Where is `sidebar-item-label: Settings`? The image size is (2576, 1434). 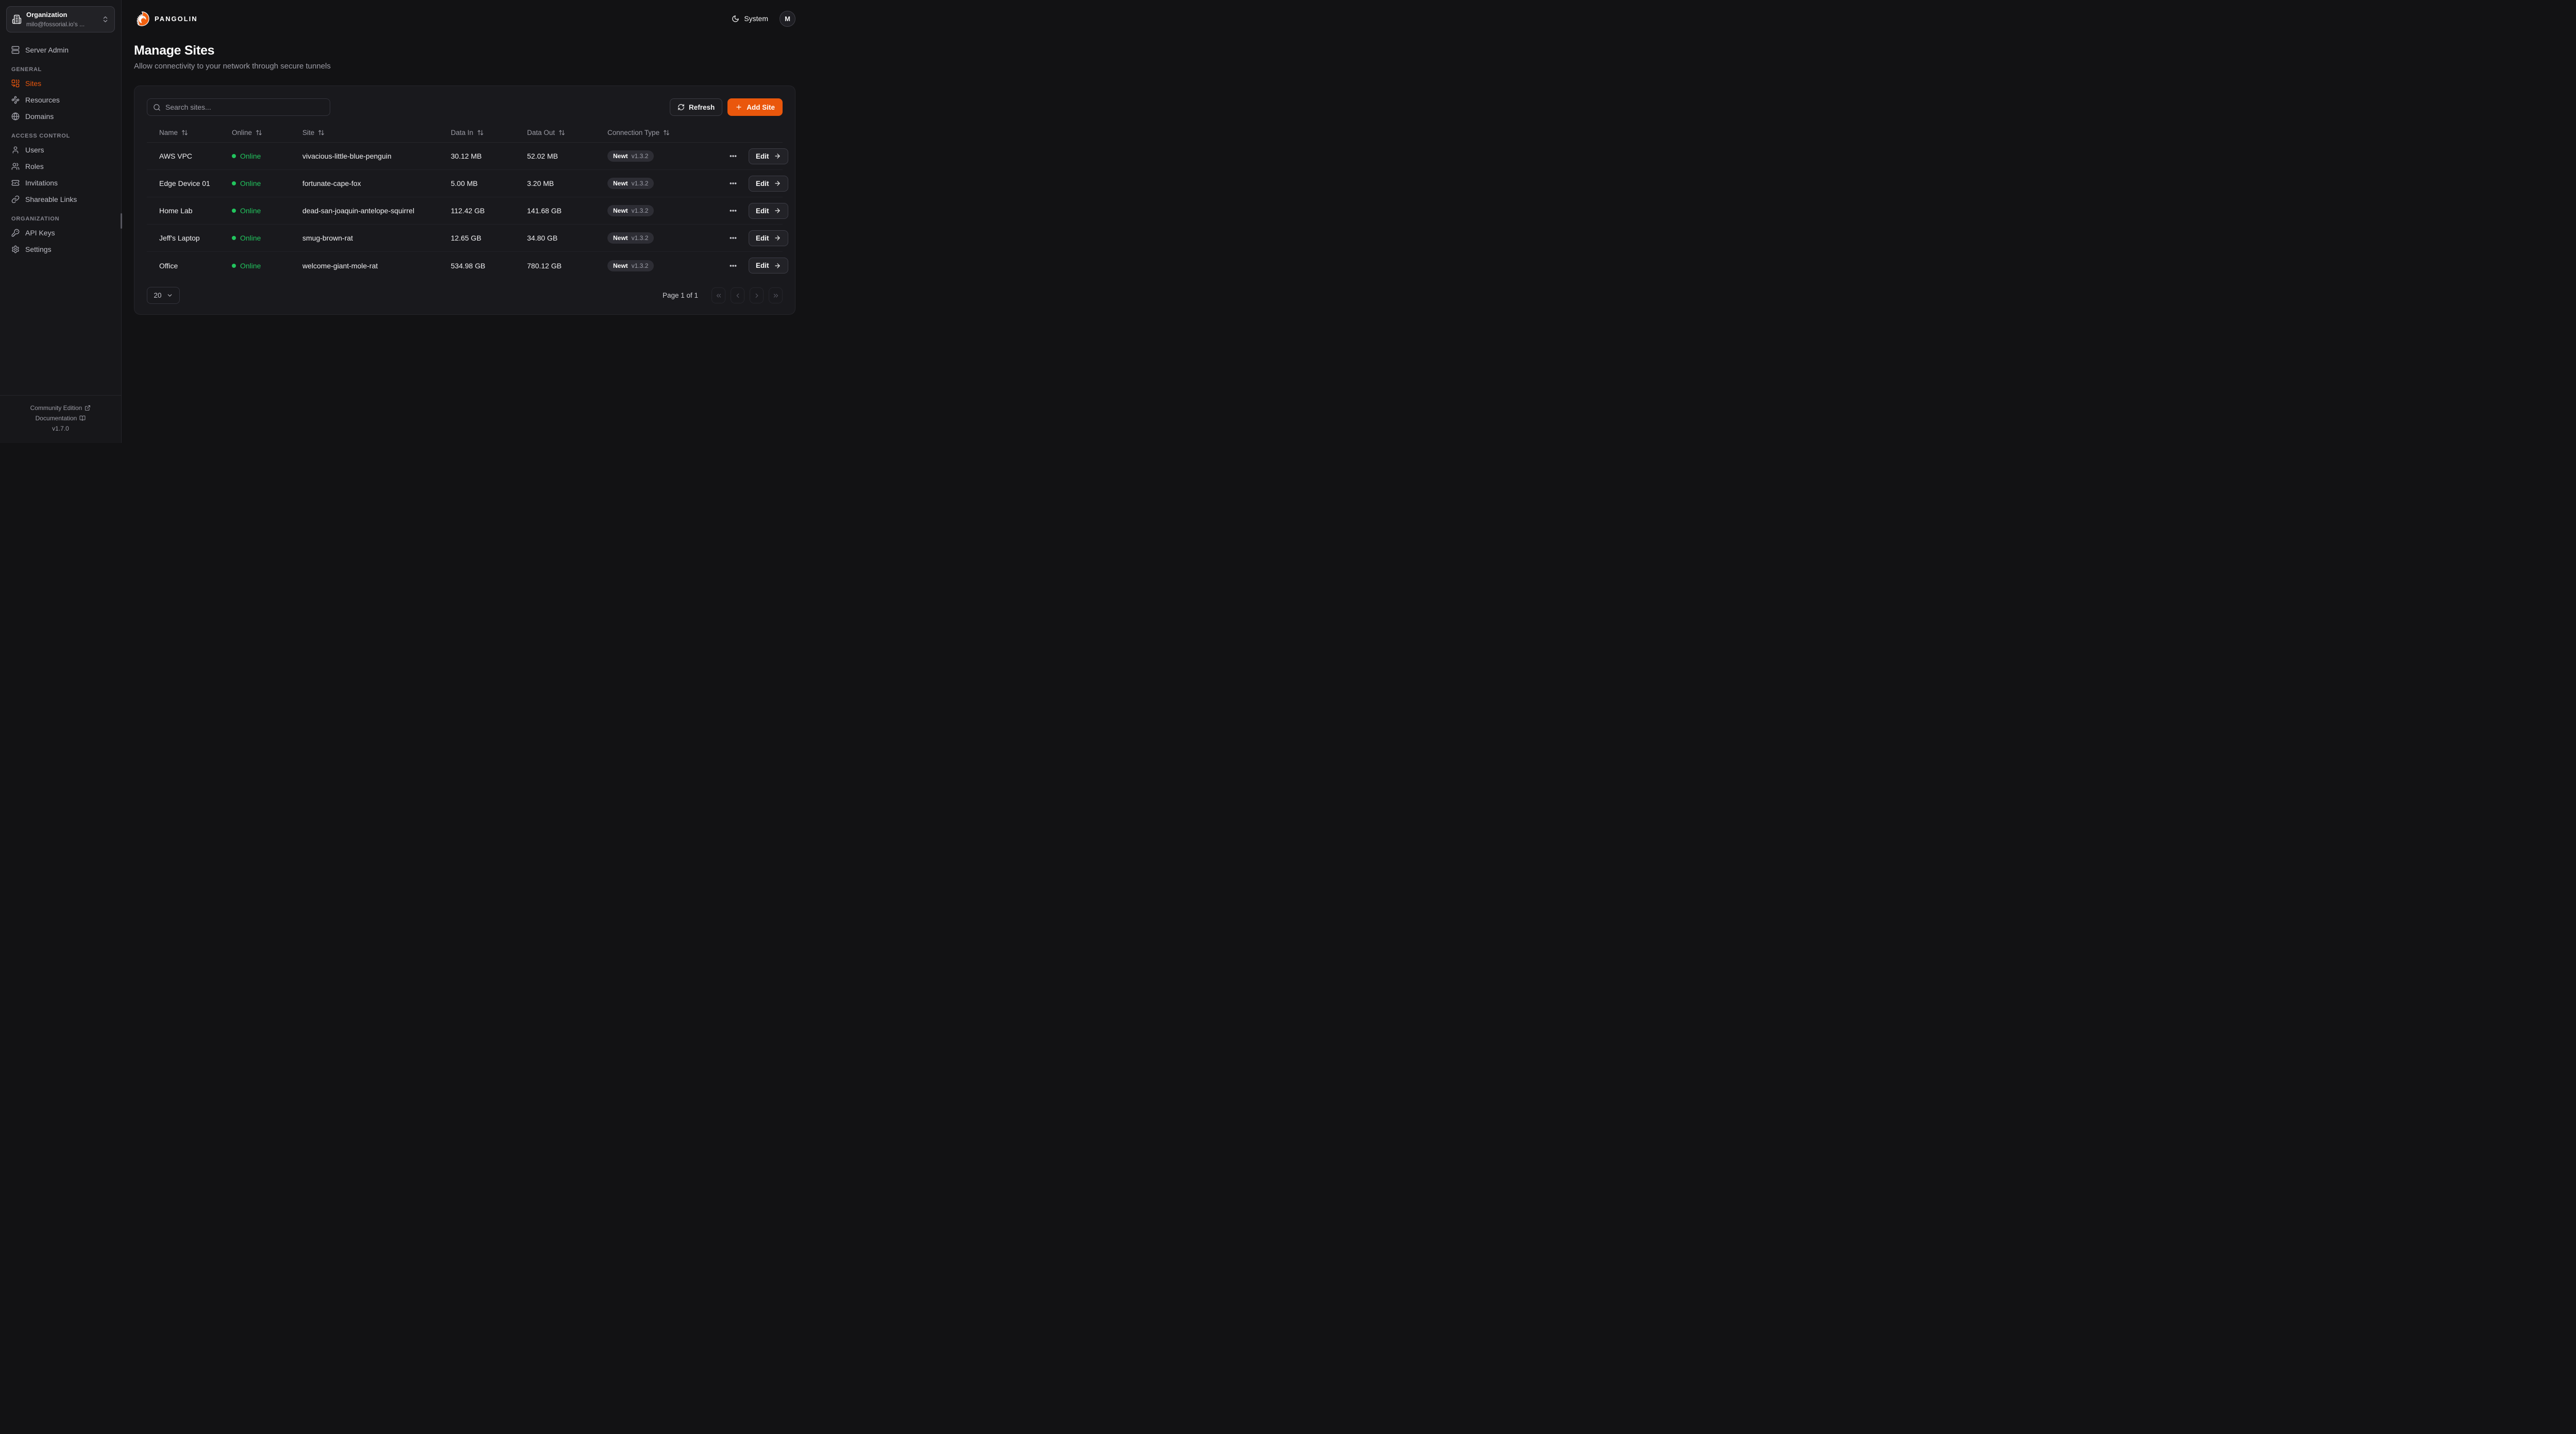
sidebar-item-label: Settings is located at coordinates (38, 249).